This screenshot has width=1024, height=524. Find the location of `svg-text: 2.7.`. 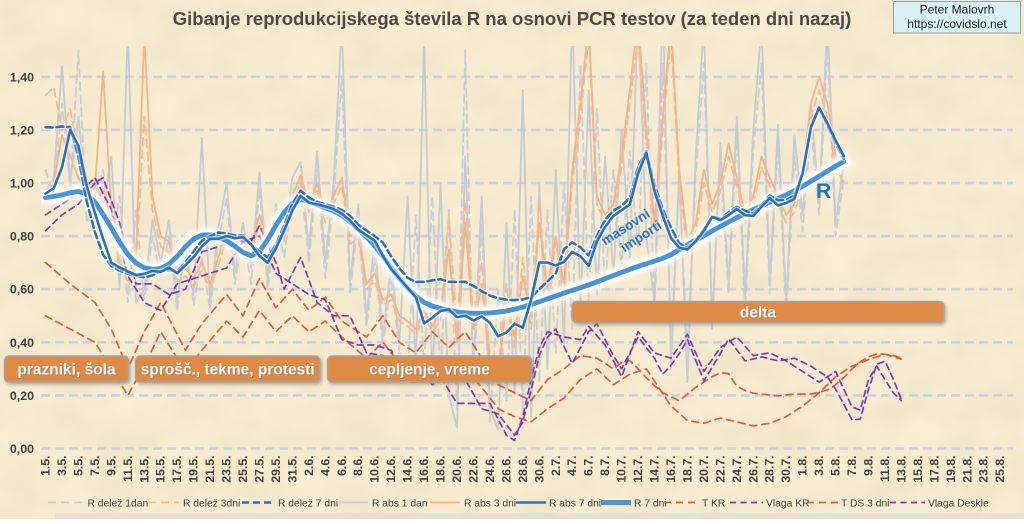

svg-text: 2.7. is located at coordinates (556, 466).